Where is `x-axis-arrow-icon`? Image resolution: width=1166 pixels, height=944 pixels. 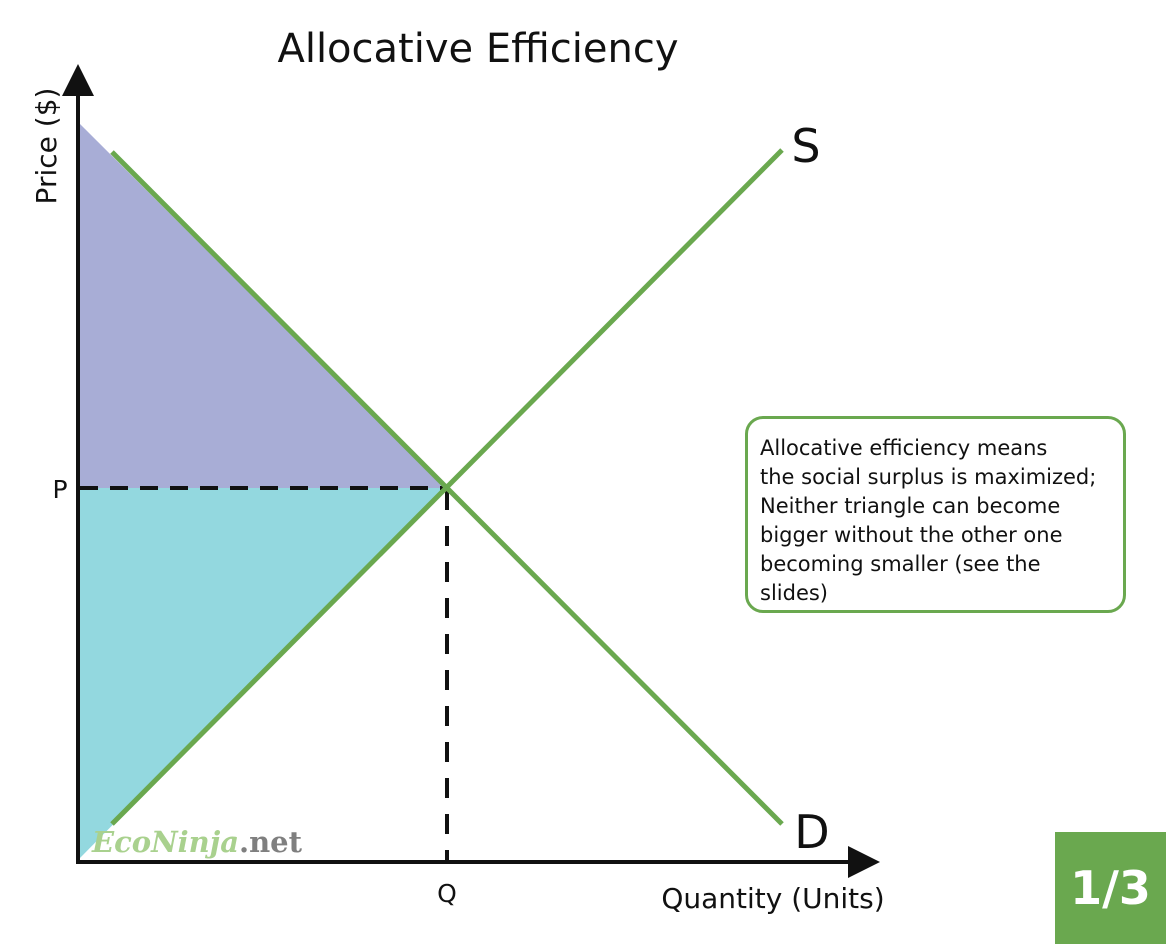
x-axis-arrow-icon is located at coordinates (864, 862).